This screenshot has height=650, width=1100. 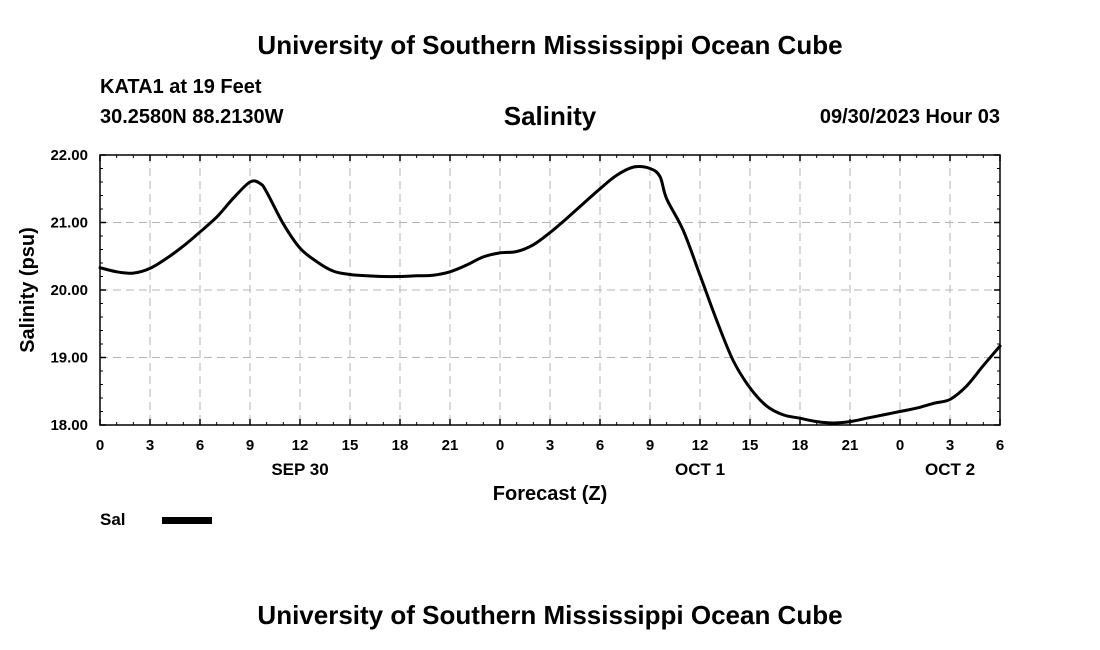 What do you see at coordinates (69, 425) in the screenshot?
I see `y-tick-label: 18.00` at bounding box center [69, 425].